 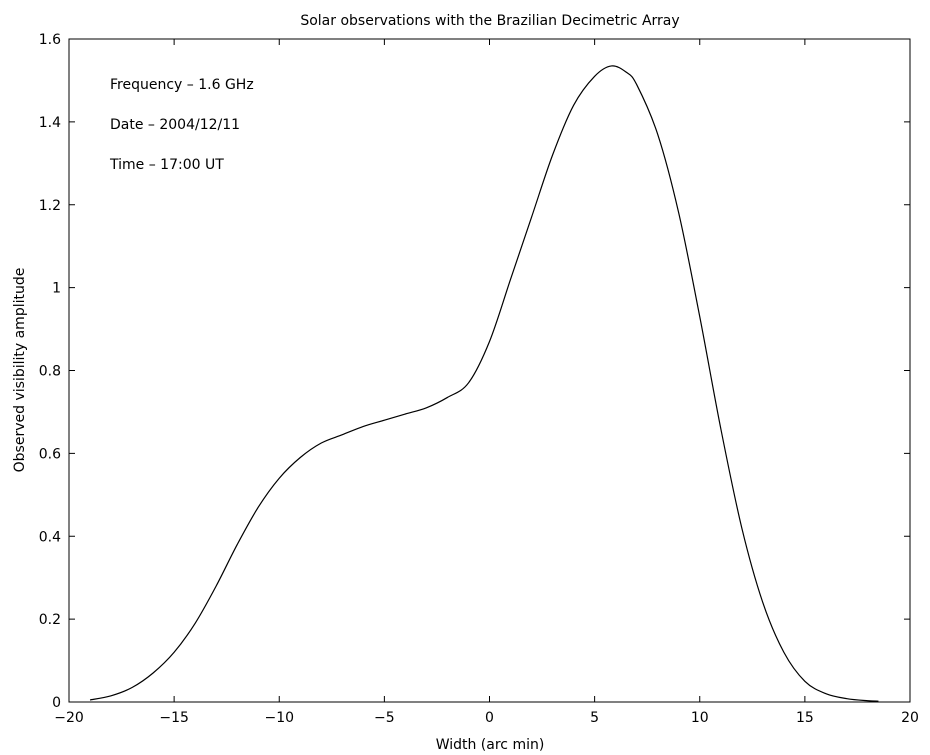 What do you see at coordinates (56, 703) in the screenshot?
I see `y-tick-label: 0` at bounding box center [56, 703].